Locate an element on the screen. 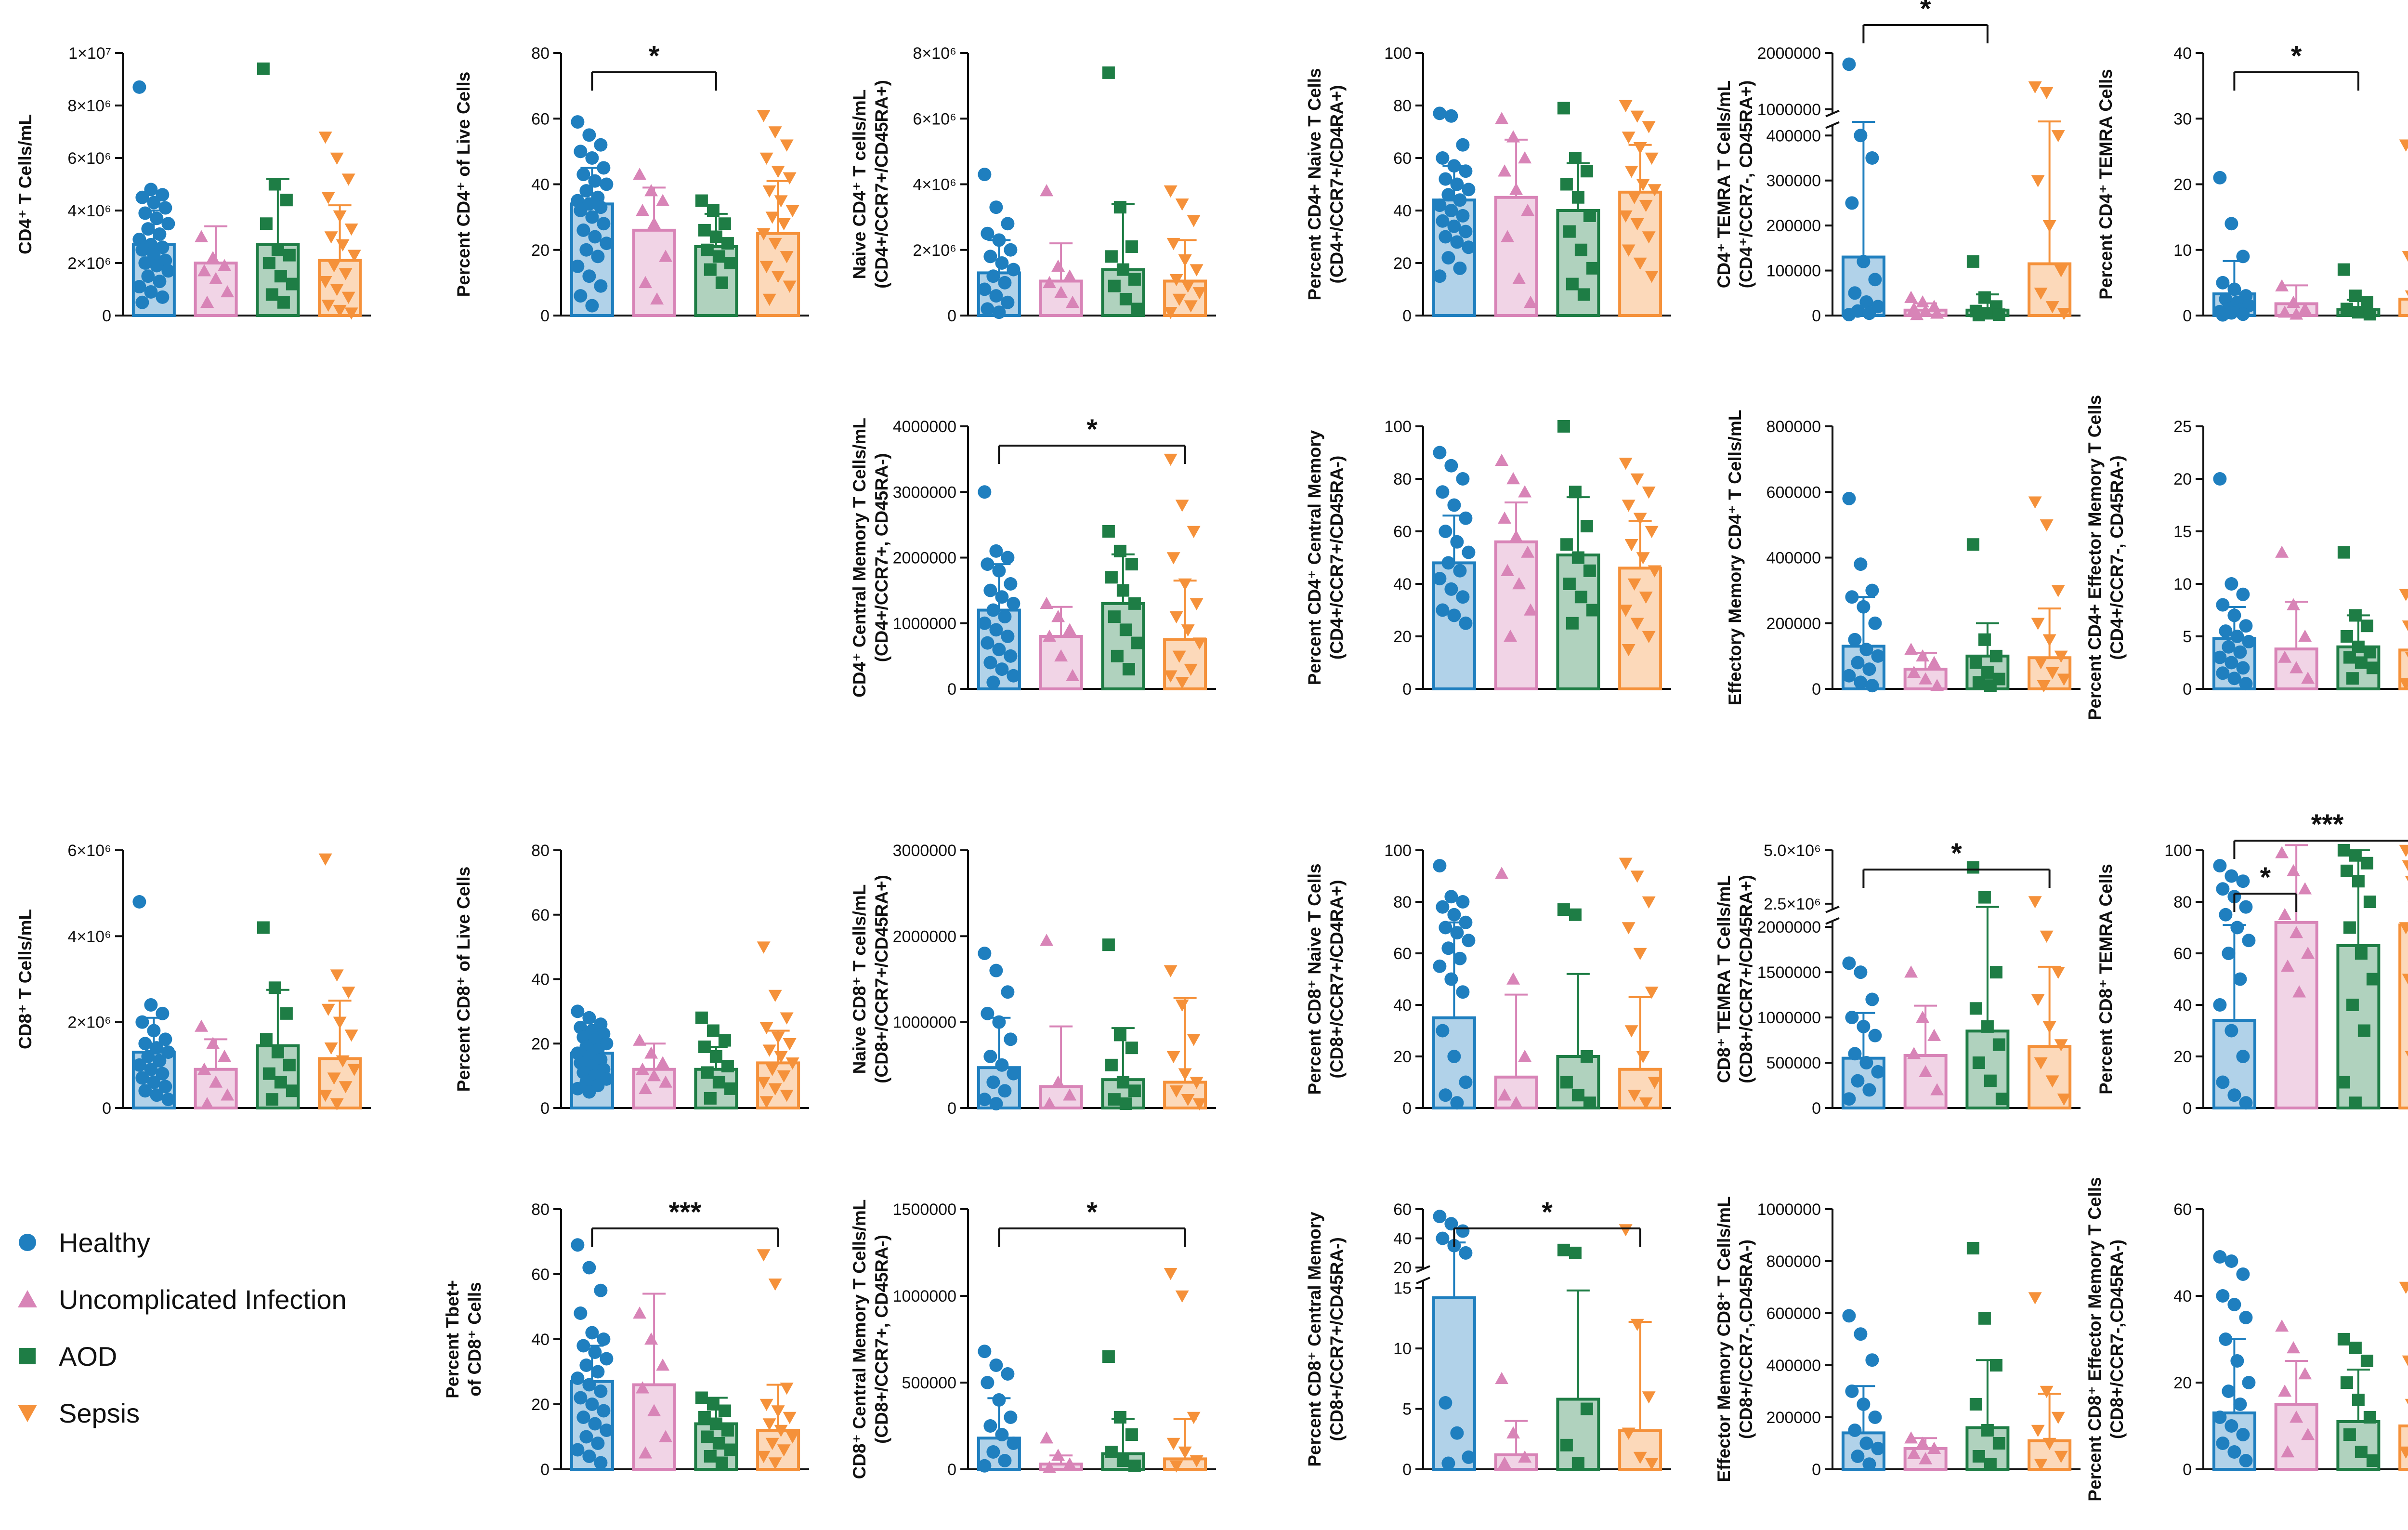  y-tick-label: 8×10⁶ is located at coordinates (934, 53).